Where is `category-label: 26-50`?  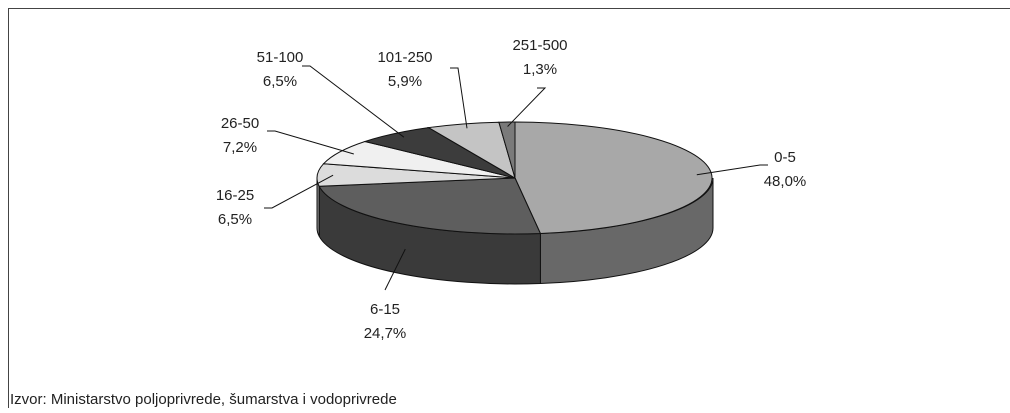
category-label: 26-50 is located at coordinates (240, 123).